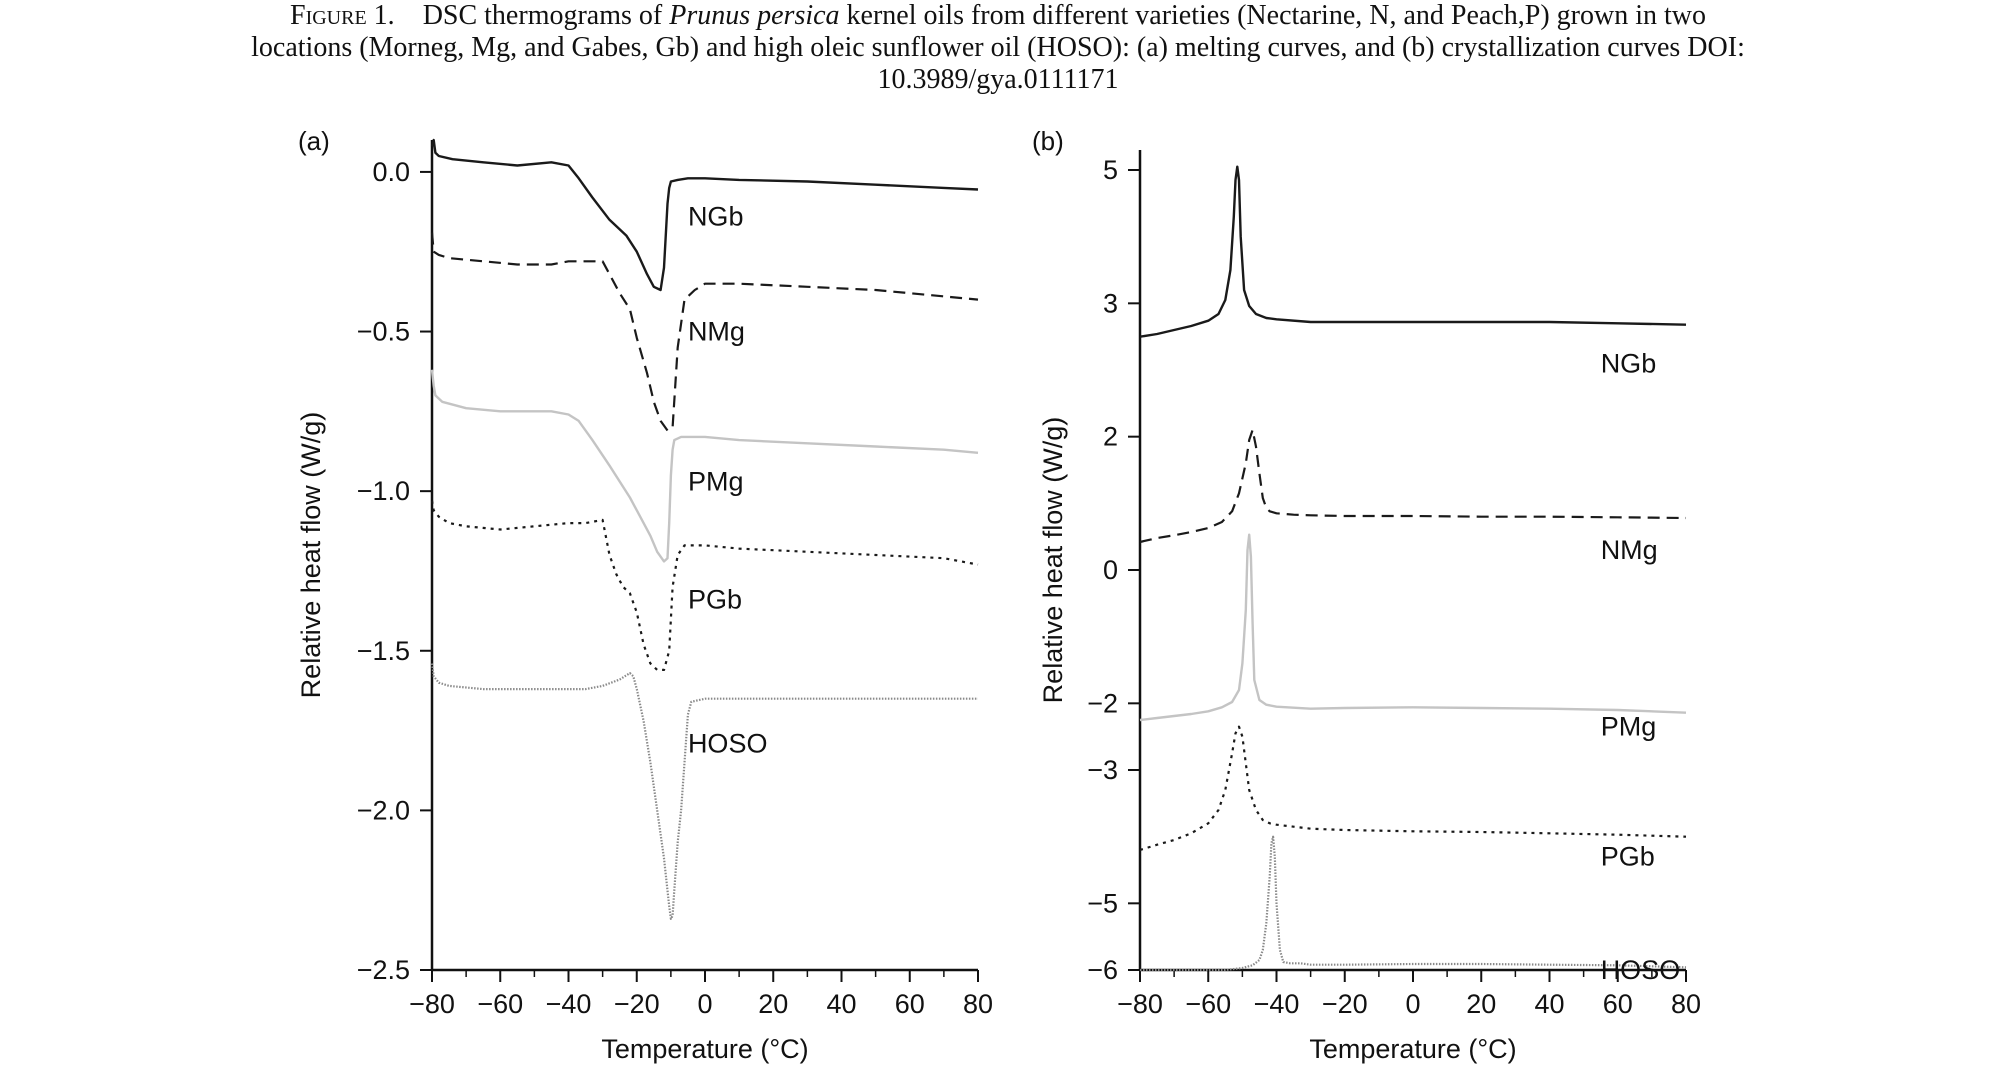  What do you see at coordinates (383, 810) in the screenshot?
I see `y-tick-label: −2.0` at bounding box center [383, 810].